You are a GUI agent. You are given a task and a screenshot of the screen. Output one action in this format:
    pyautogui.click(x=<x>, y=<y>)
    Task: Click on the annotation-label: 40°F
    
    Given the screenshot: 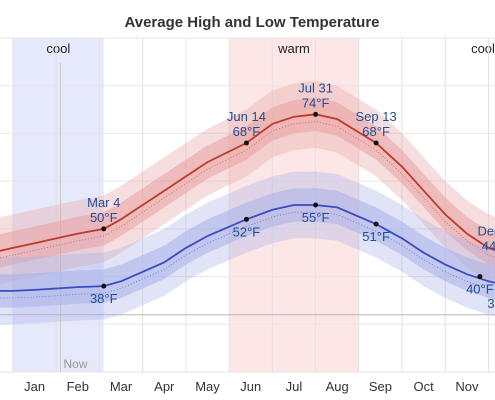 What is the action you would take?
    pyautogui.click(x=480, y=289)
    